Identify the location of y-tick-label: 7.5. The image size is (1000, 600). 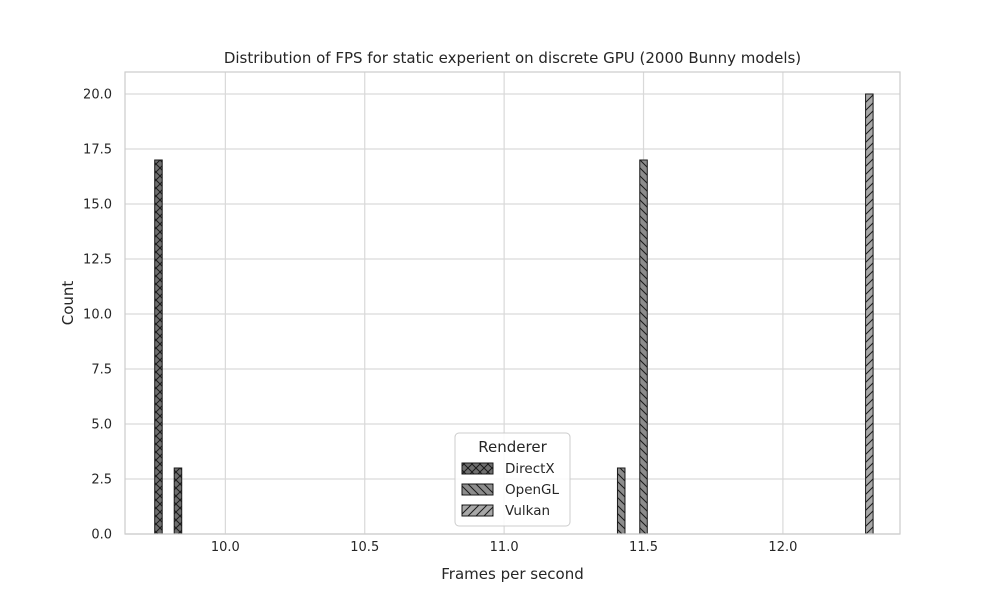
(101, 370).